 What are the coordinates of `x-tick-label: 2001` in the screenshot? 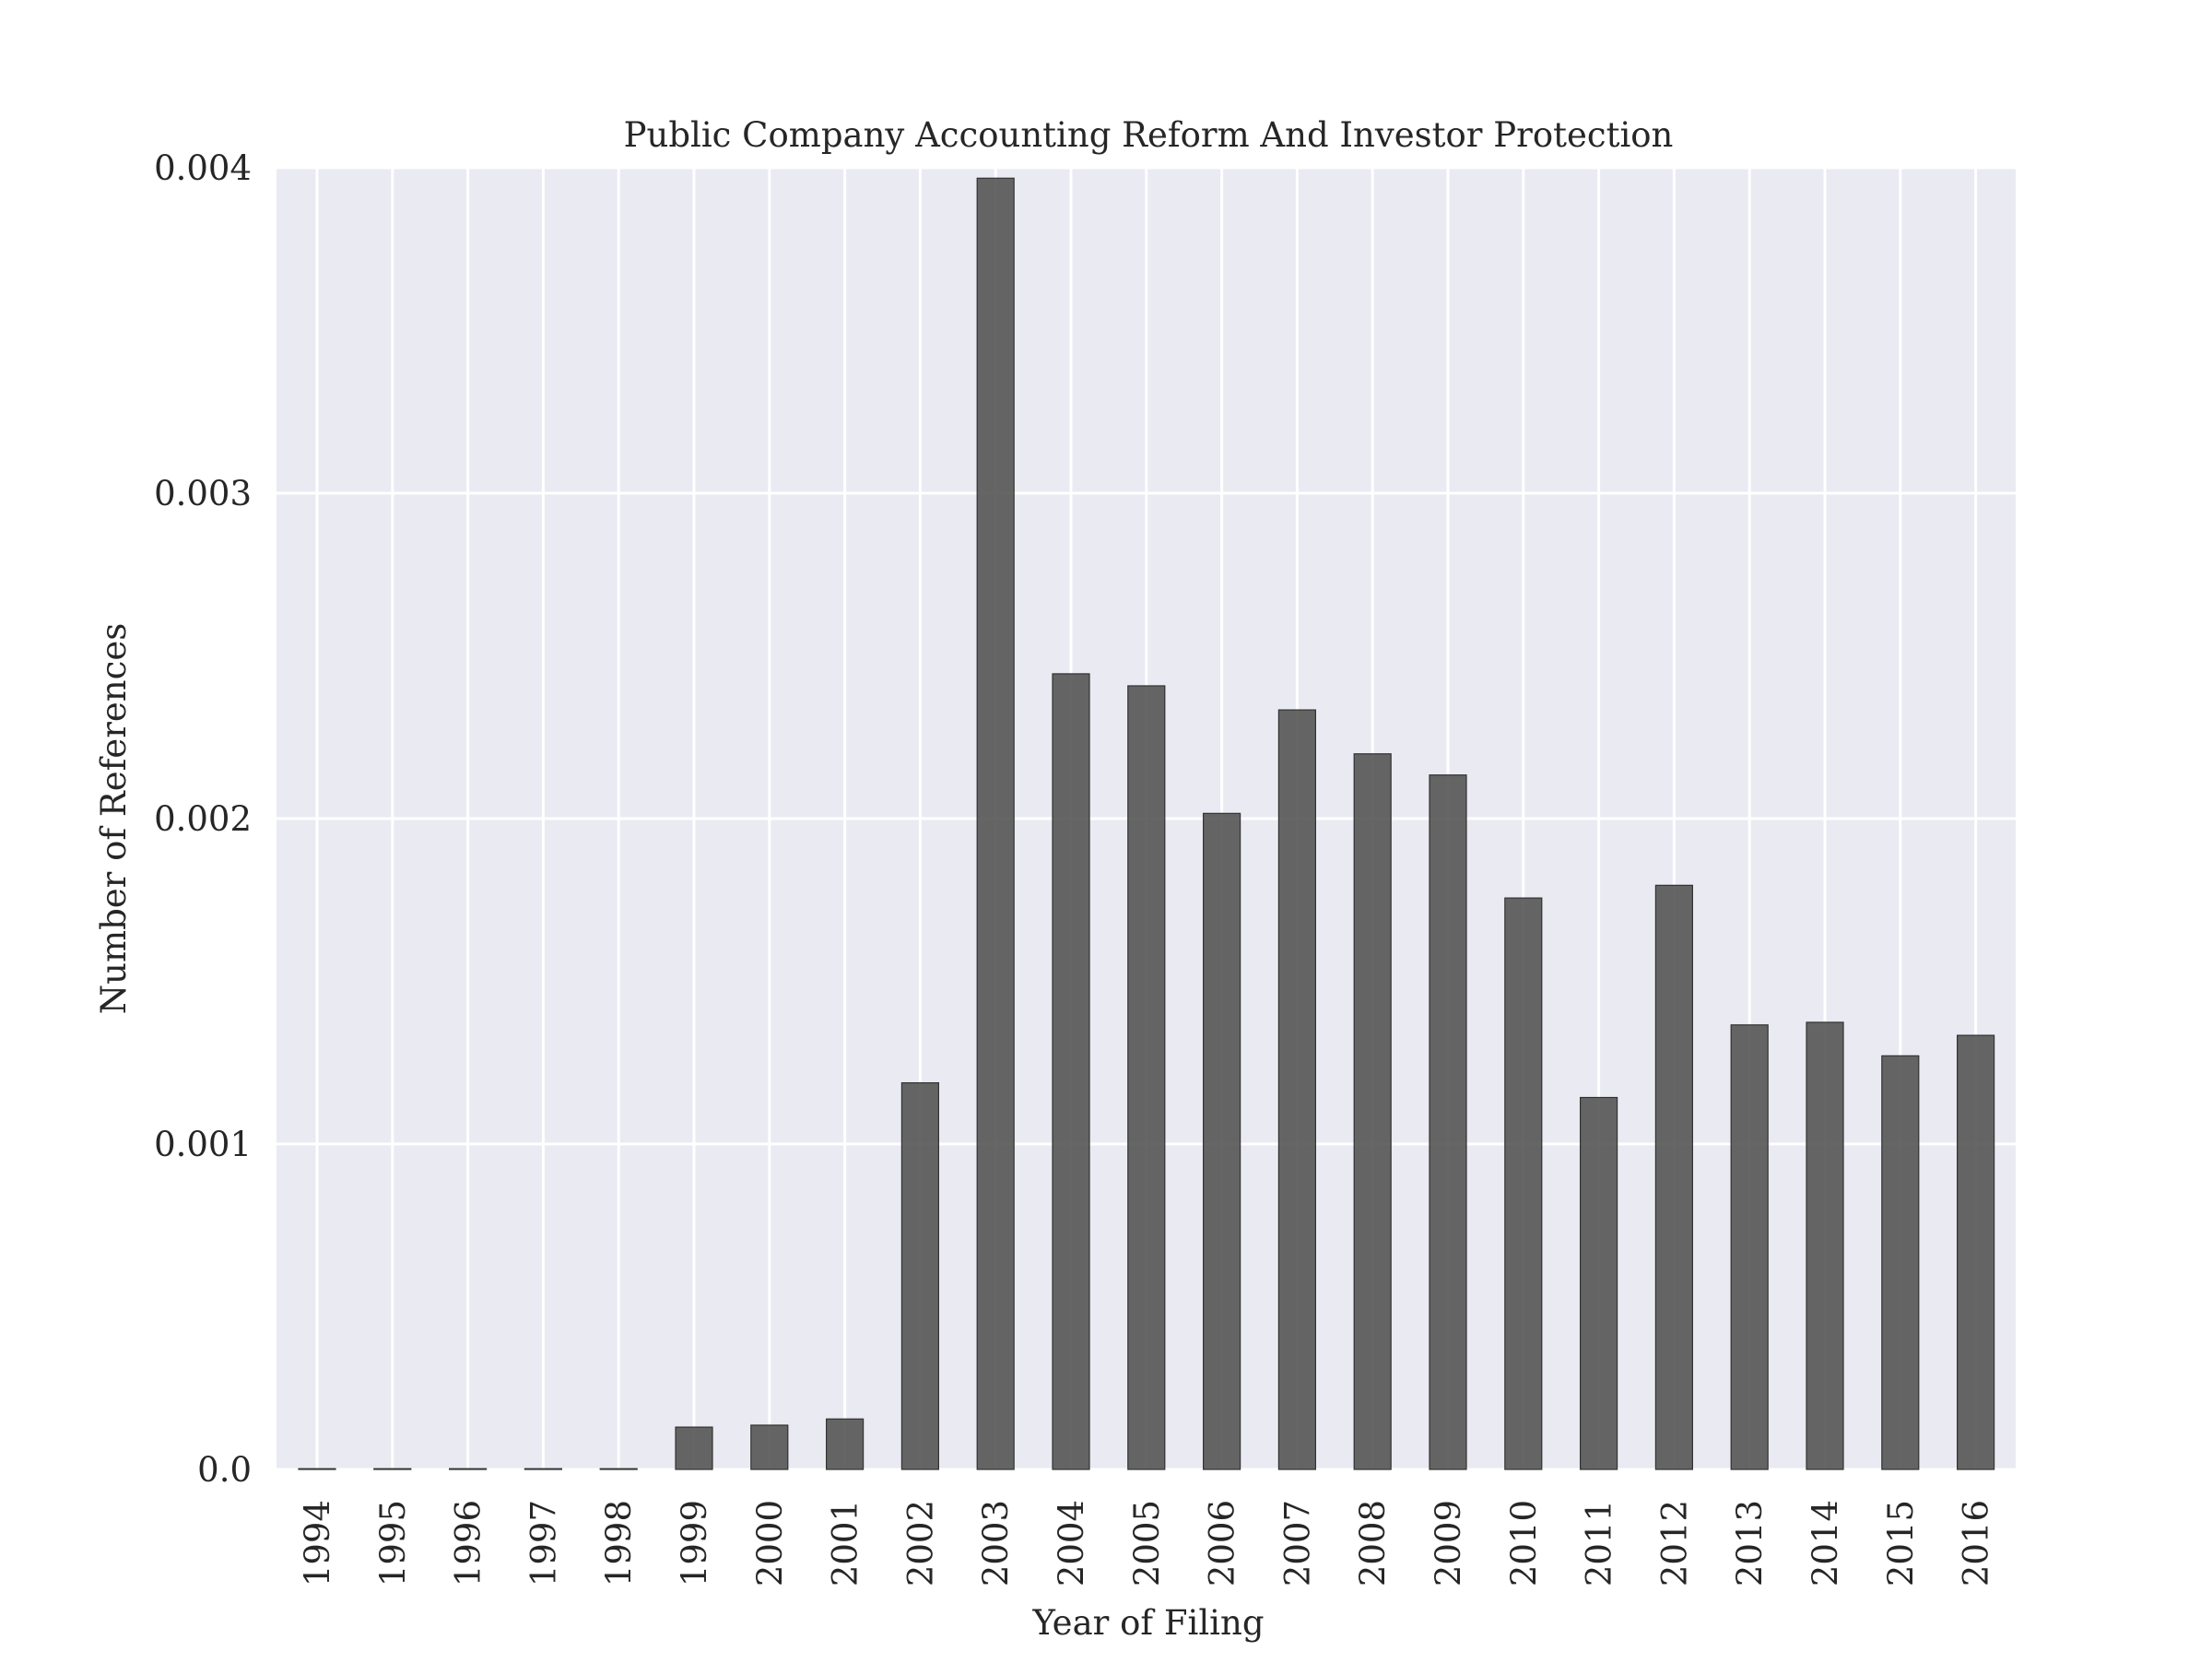 It's located at (845, 1543).